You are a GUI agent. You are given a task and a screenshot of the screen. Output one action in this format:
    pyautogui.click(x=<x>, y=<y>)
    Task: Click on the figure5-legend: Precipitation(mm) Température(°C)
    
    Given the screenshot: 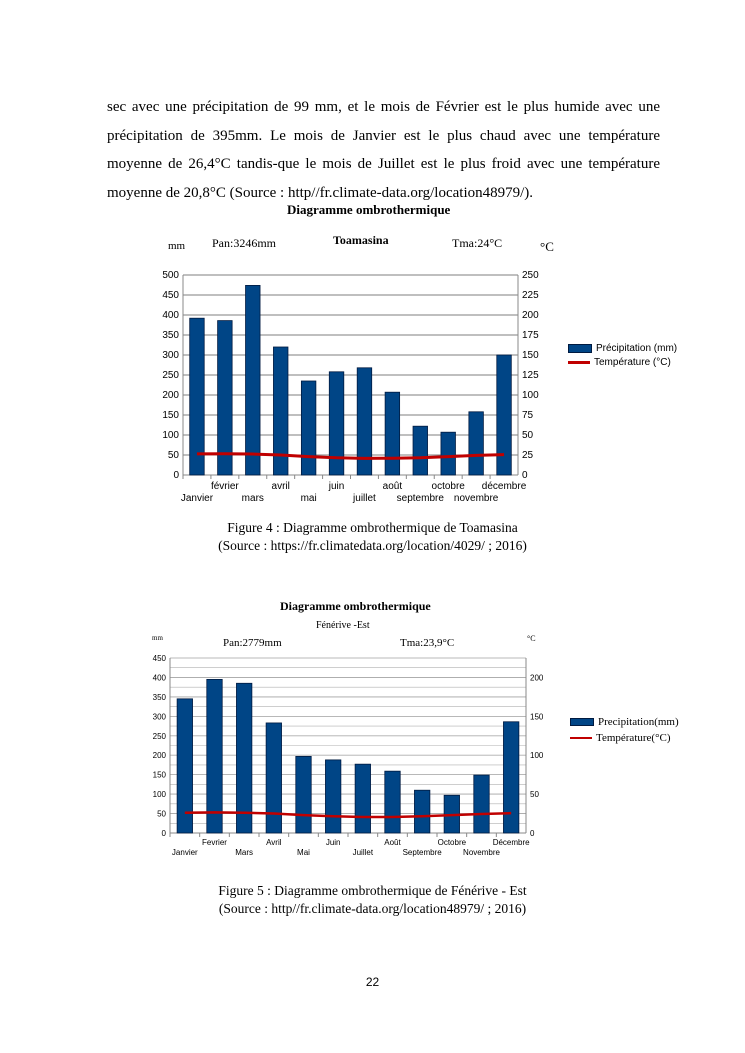 What is the action you would take?
    pyautogui.click(x=624, y=730)
    